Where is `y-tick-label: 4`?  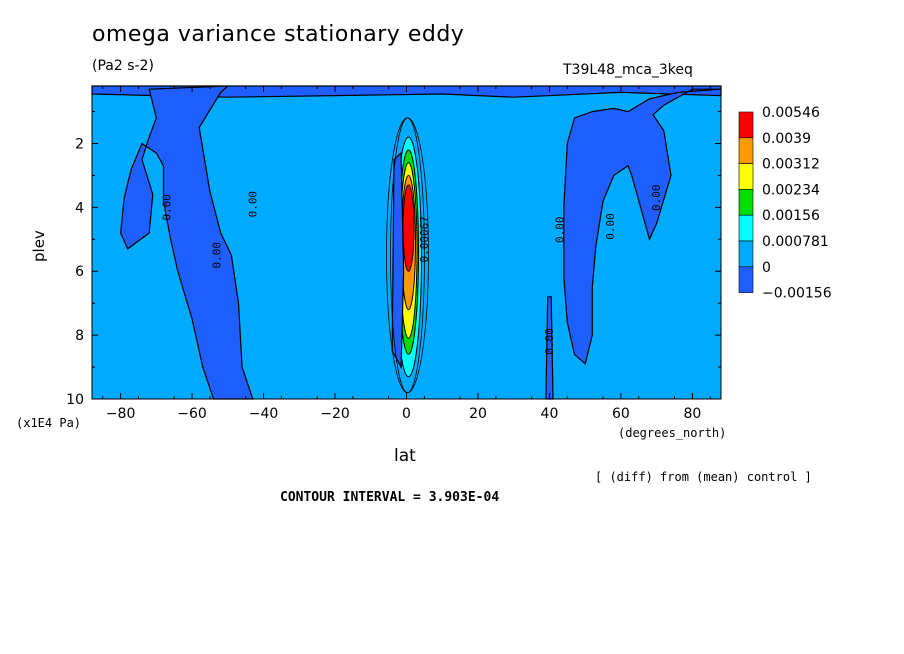
y-tick-label: 4 is located at coordinates (79, 208).